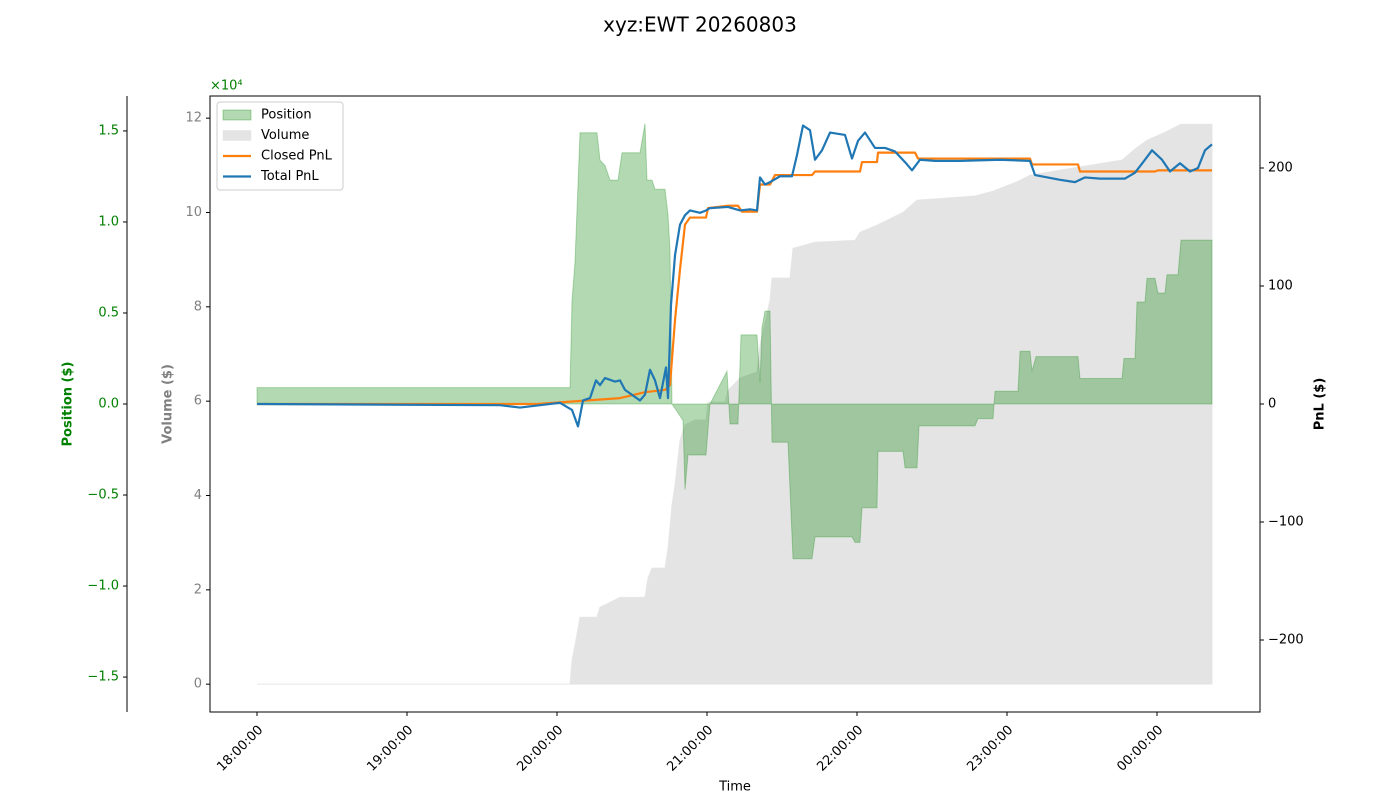 This screenshot has width=1400, height=800. What do you see at coordinates (198, 306) in the screenshot?
I see `y-tick-label: 8` at bounding box center [198, 306].